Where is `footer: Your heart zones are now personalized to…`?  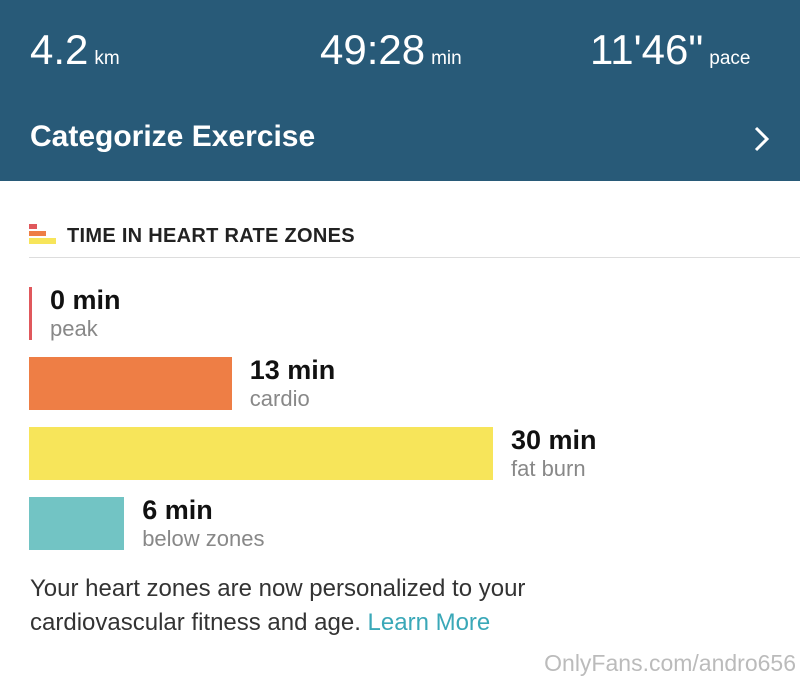 footer: Your heart zones are now personalized to… is located at coordinates (330, 606).